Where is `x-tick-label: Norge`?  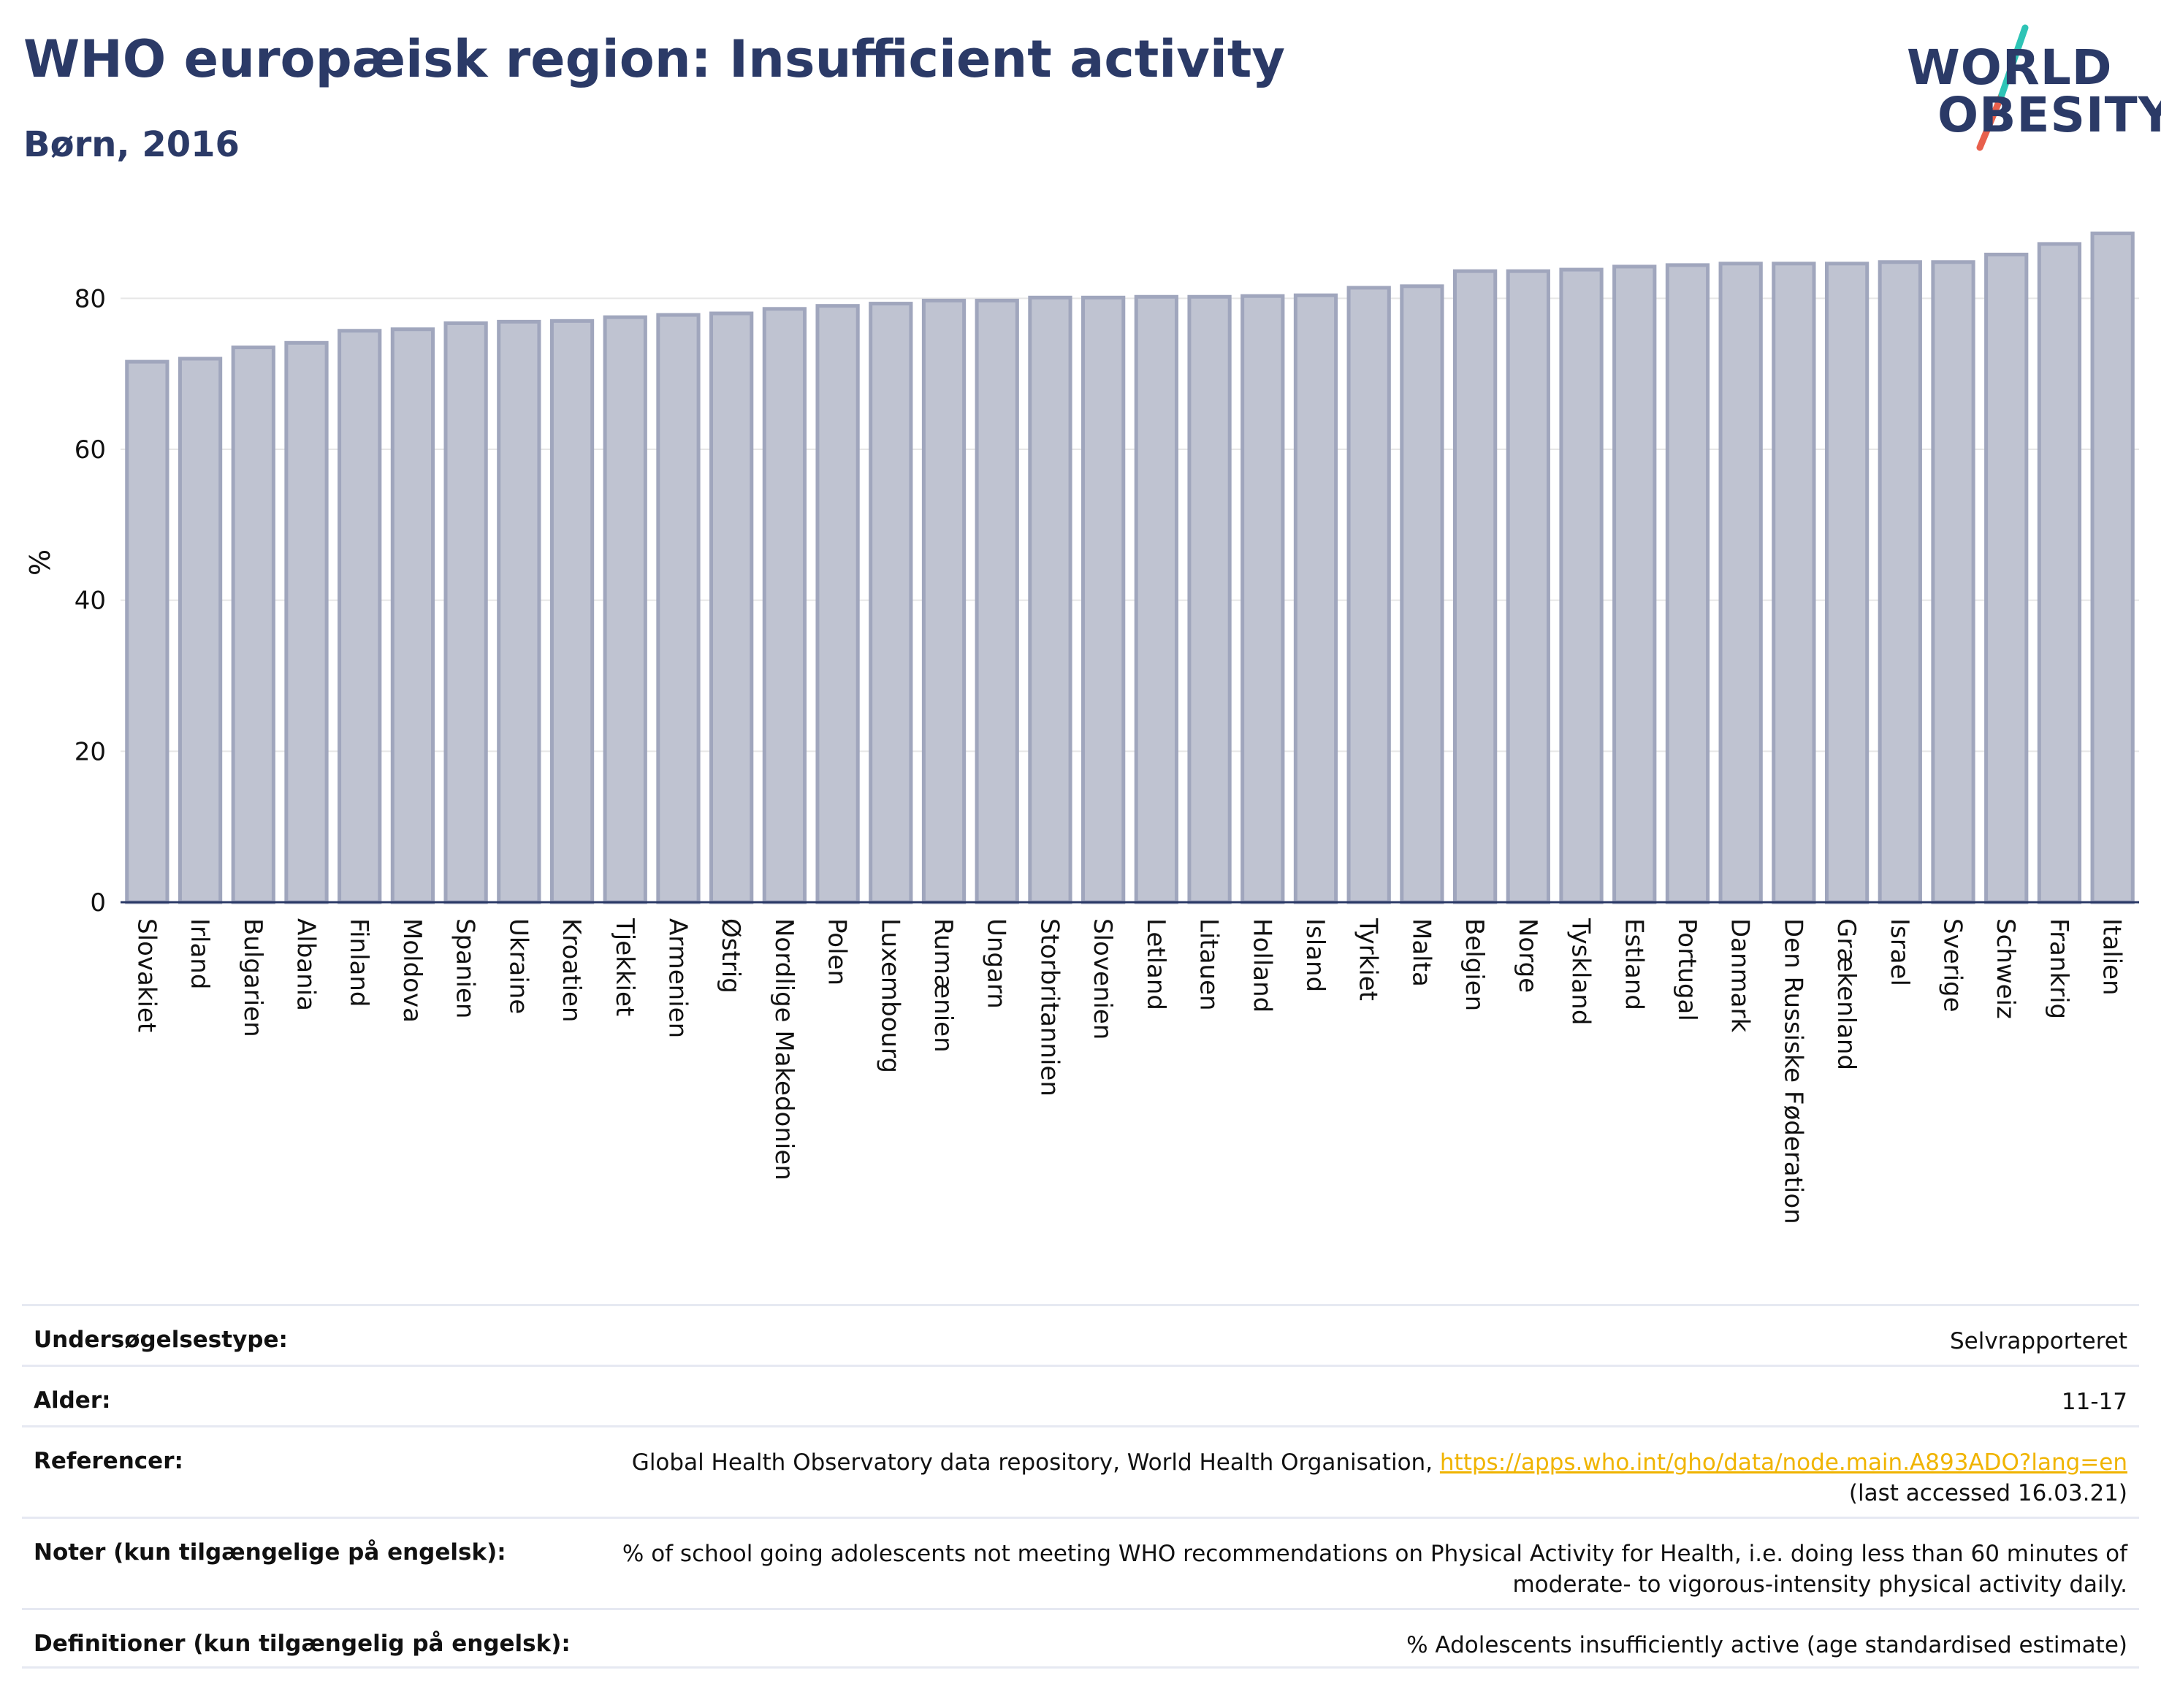
x-tick-label: Norge is located at coordinates (1527, 955).